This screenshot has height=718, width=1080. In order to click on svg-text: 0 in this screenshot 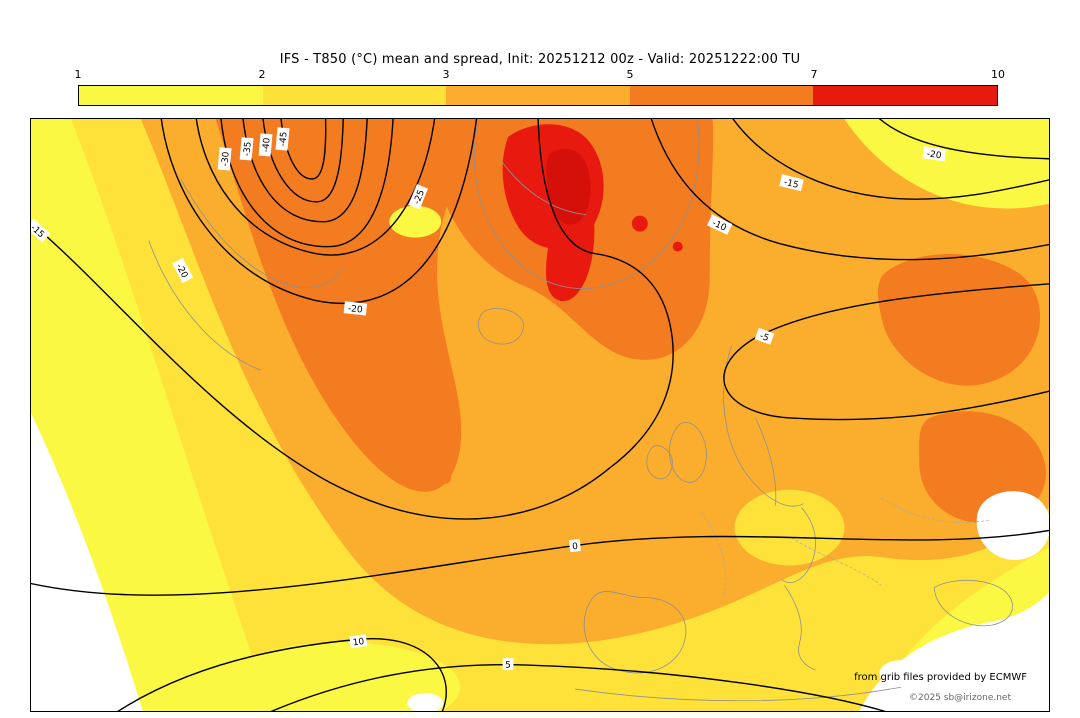, I will do `click(575, 547)`.